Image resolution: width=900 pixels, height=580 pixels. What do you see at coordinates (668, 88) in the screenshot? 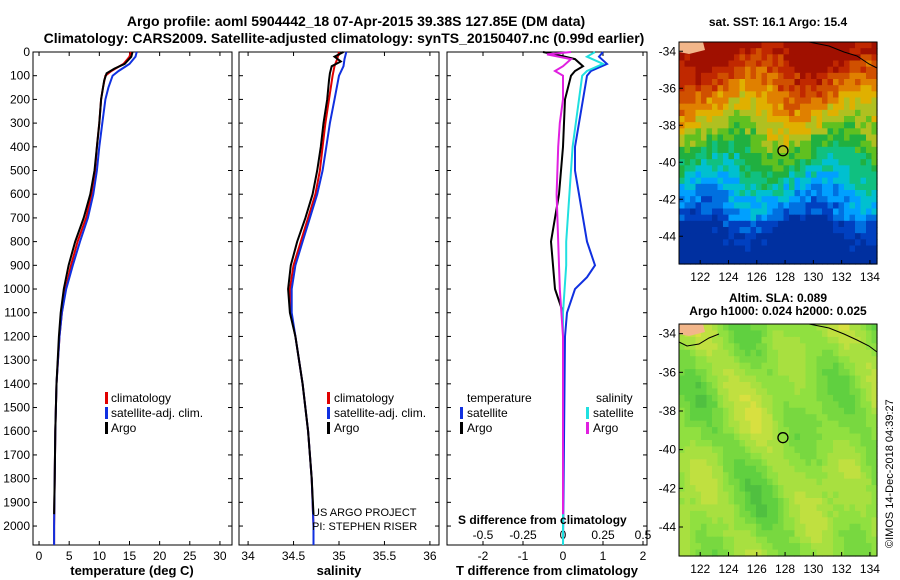
I see `map-y-tick-label: -36` at bounding box center [668, 88].